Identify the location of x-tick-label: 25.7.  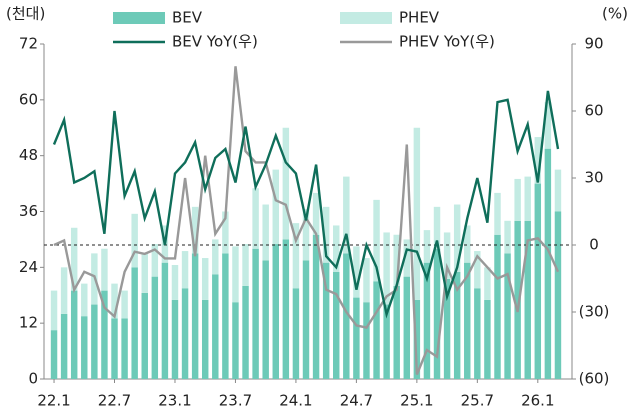
(477, 401).